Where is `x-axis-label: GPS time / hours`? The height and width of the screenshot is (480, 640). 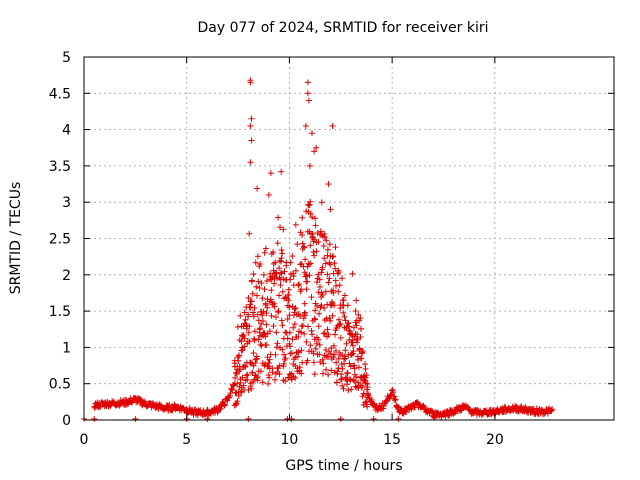
x-axis-label: GPS time / hours is located at coordinates (343, 466).